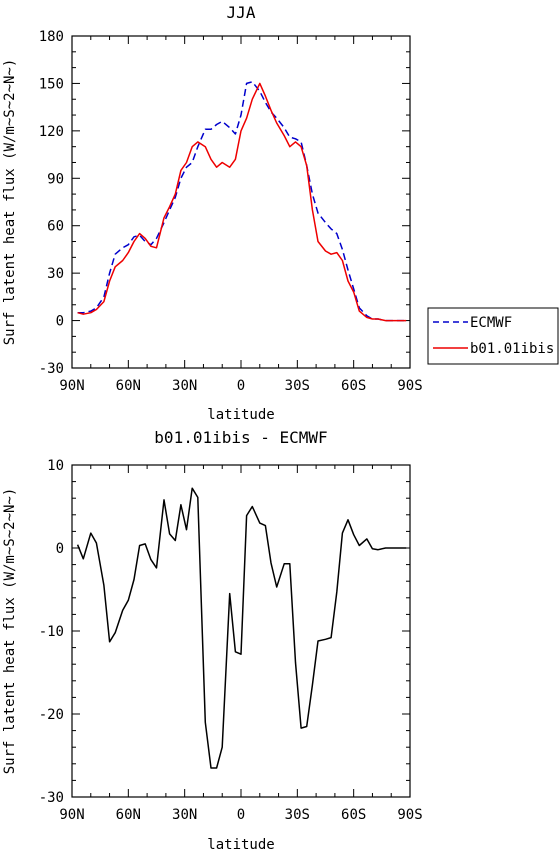  Describe the element at coordinates (353, 815) in the screenshot. I see `bottom-x-tick-label: 60S` at that location.